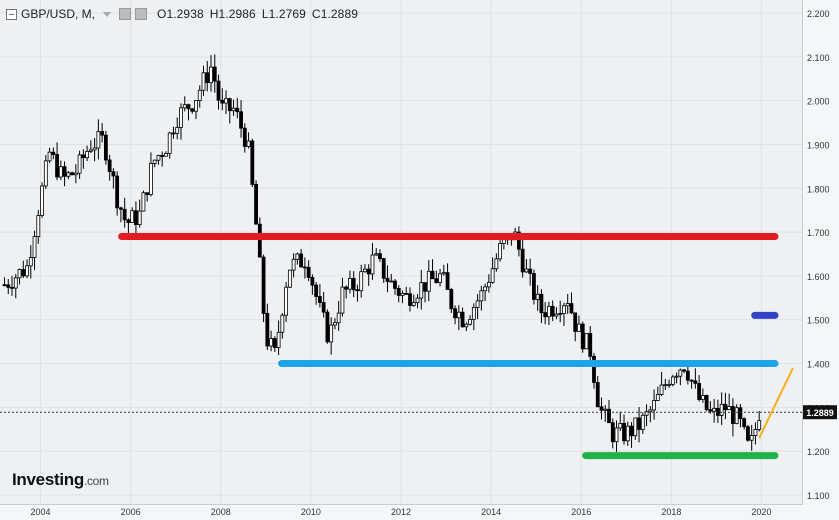  Describe the element at coordinates (671, 512) in the screenshot. I see `x-tick-label: 2018` at that location.